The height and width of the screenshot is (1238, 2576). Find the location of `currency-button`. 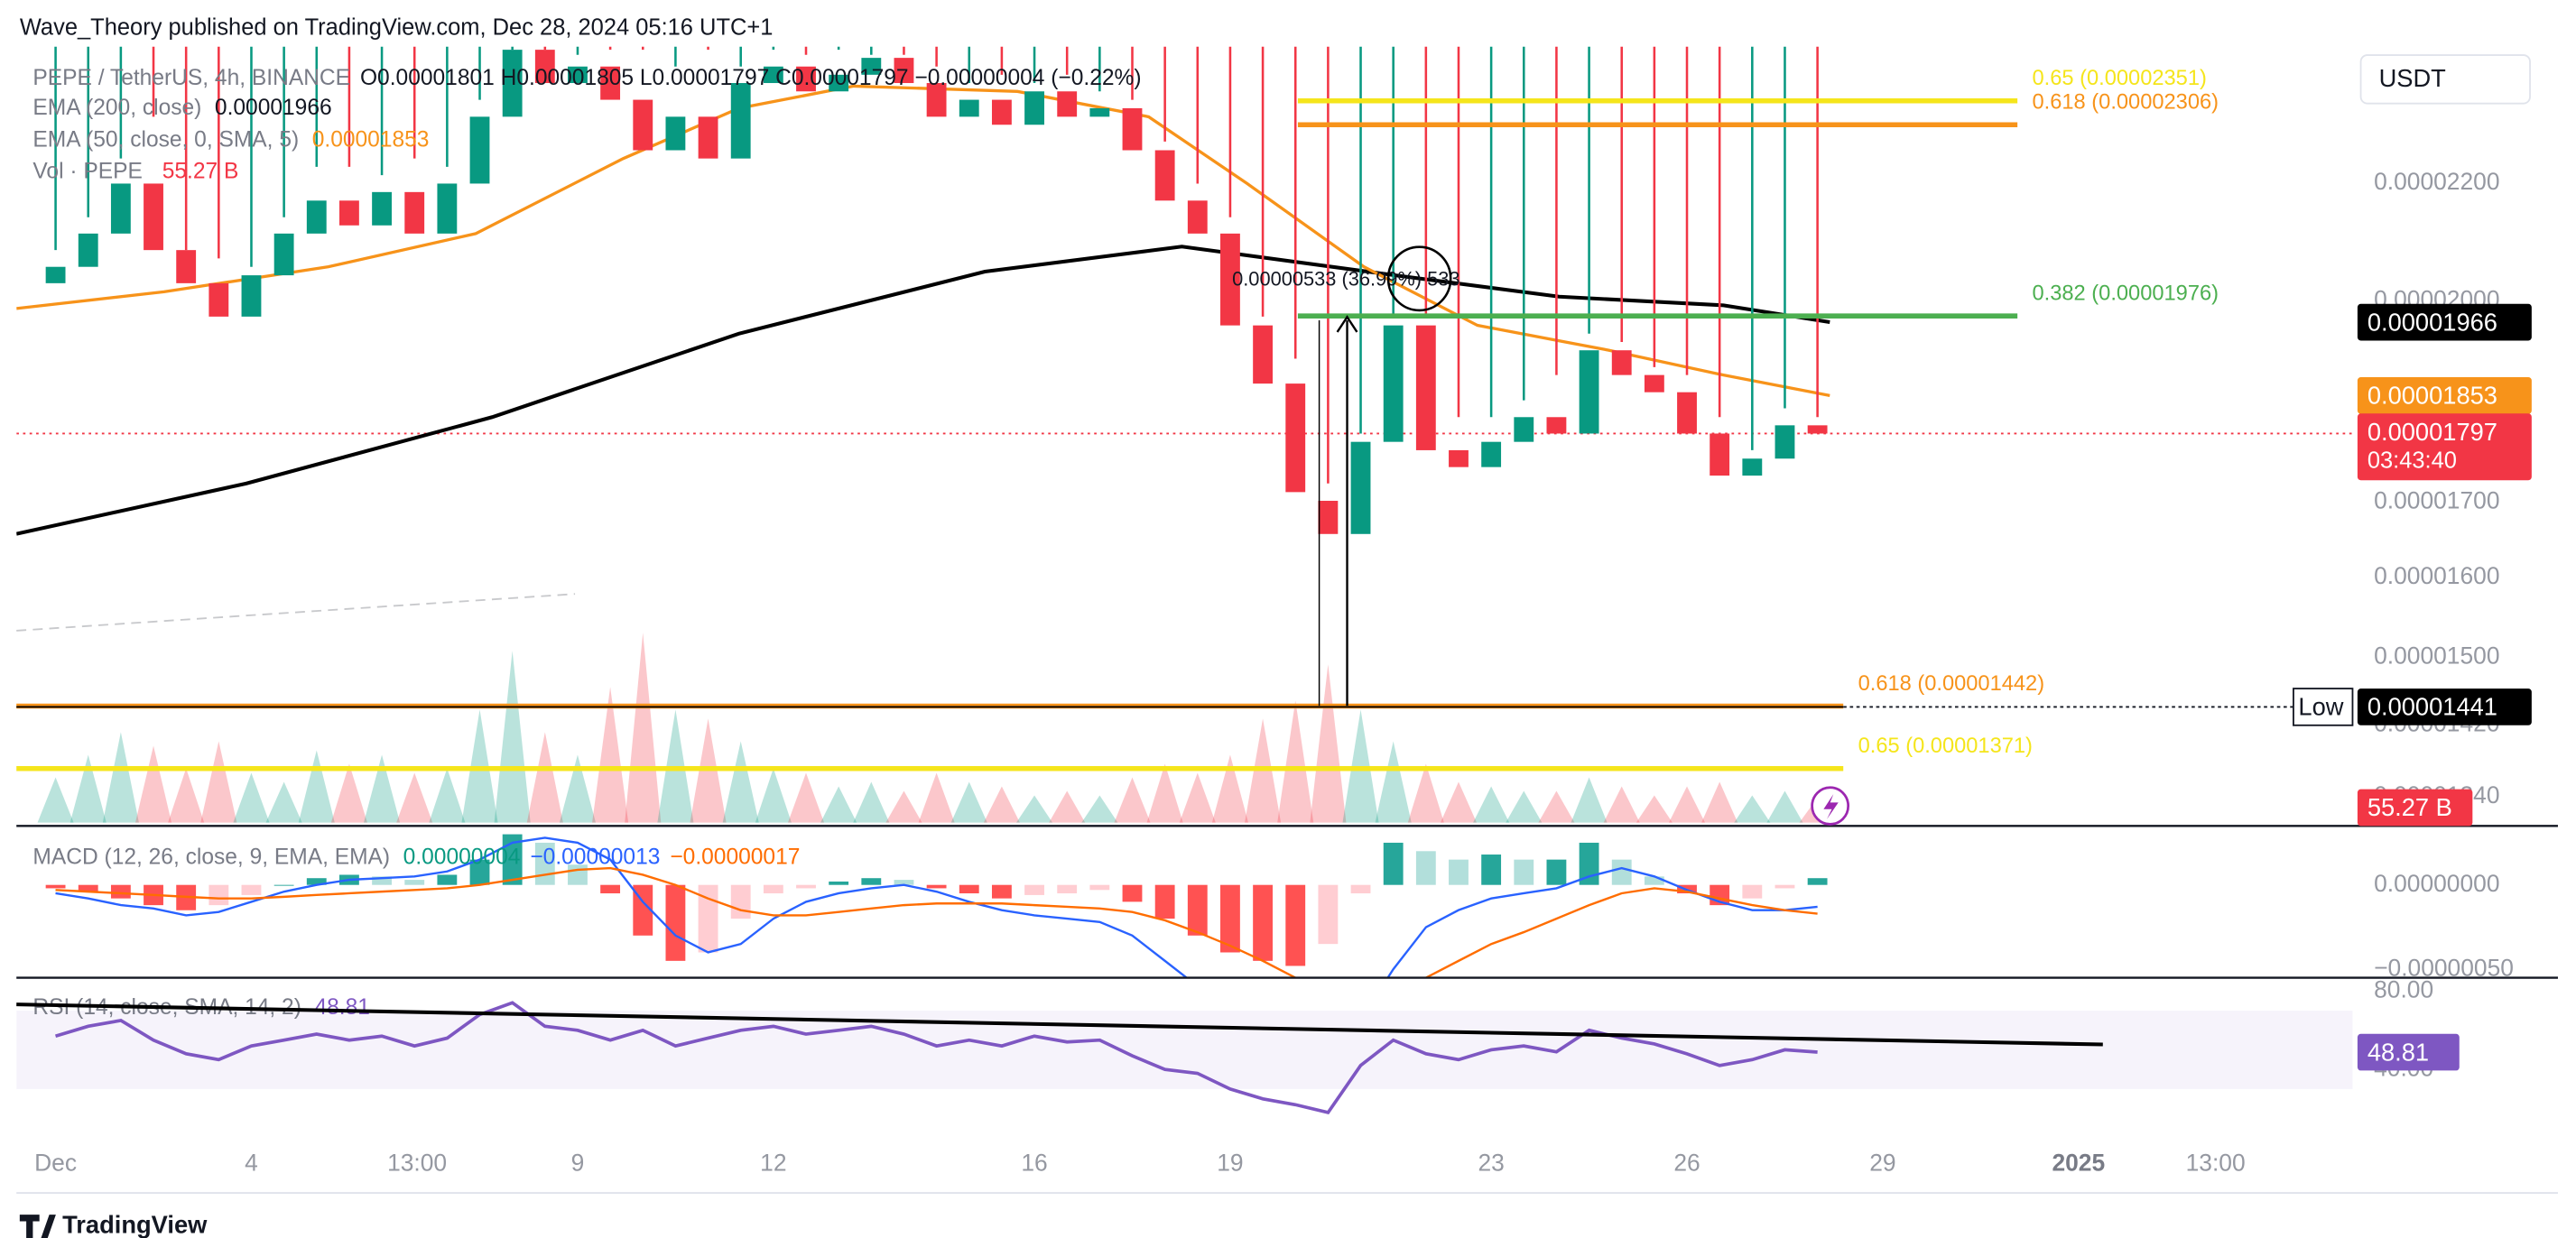

currency-button is located at coordinates (2445, 79).